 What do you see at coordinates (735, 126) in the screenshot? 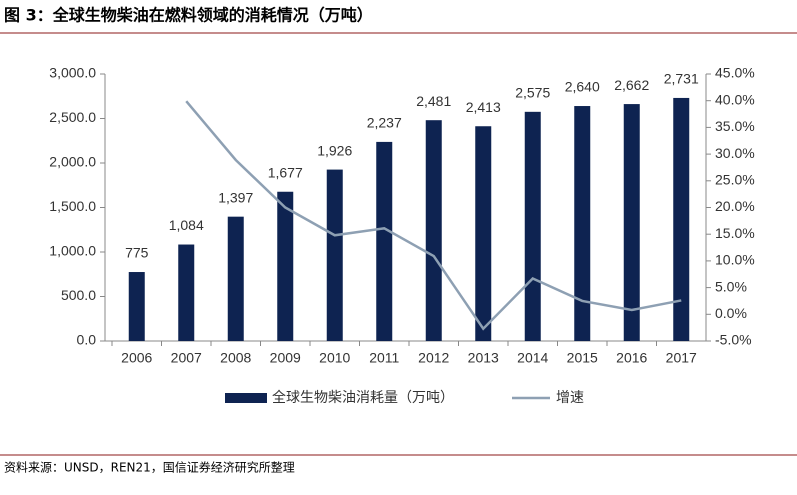
I see `y2-tick-label: 35.0%` at bounding box center [735, 126].